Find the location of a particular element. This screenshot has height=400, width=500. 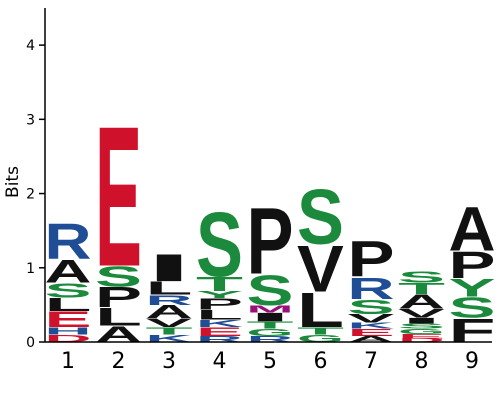

x-tick-label: 4 is located at coordinates (220, 361).